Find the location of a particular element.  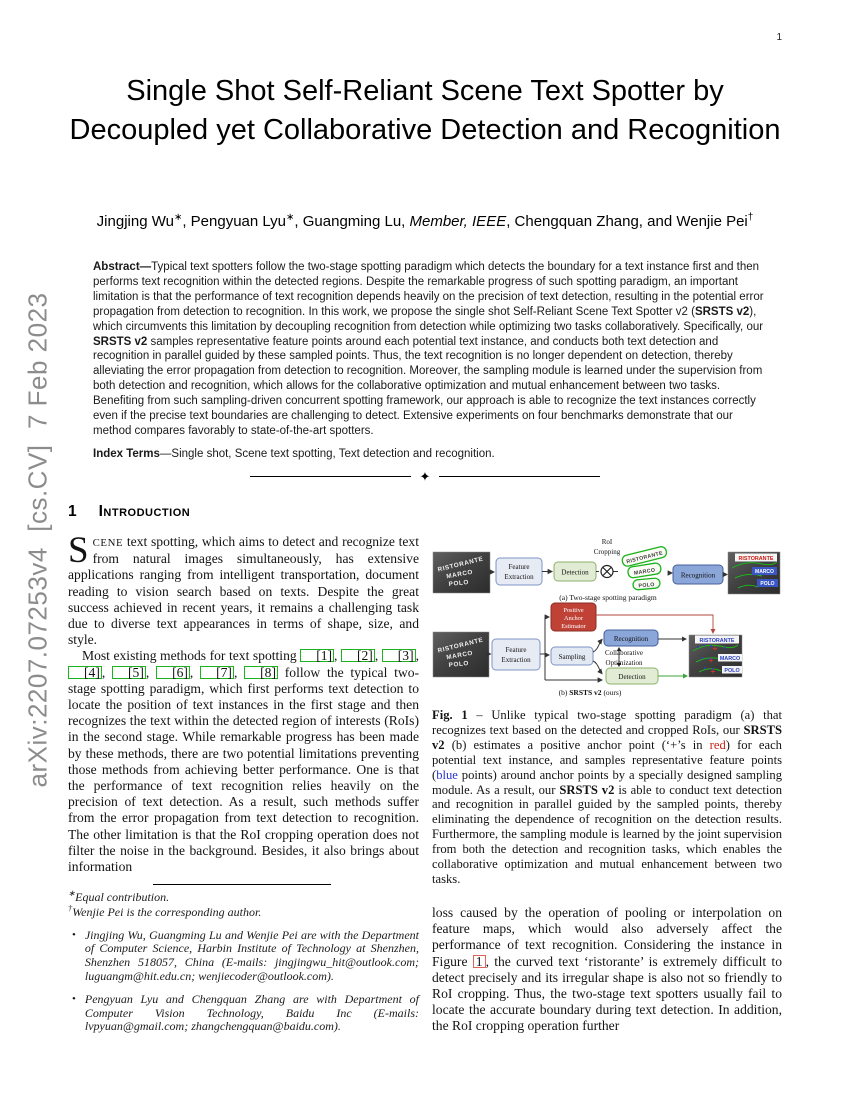

fig-b-input-photo: RISTORANTE MARCO POLO is located at coordinates (461, 654).